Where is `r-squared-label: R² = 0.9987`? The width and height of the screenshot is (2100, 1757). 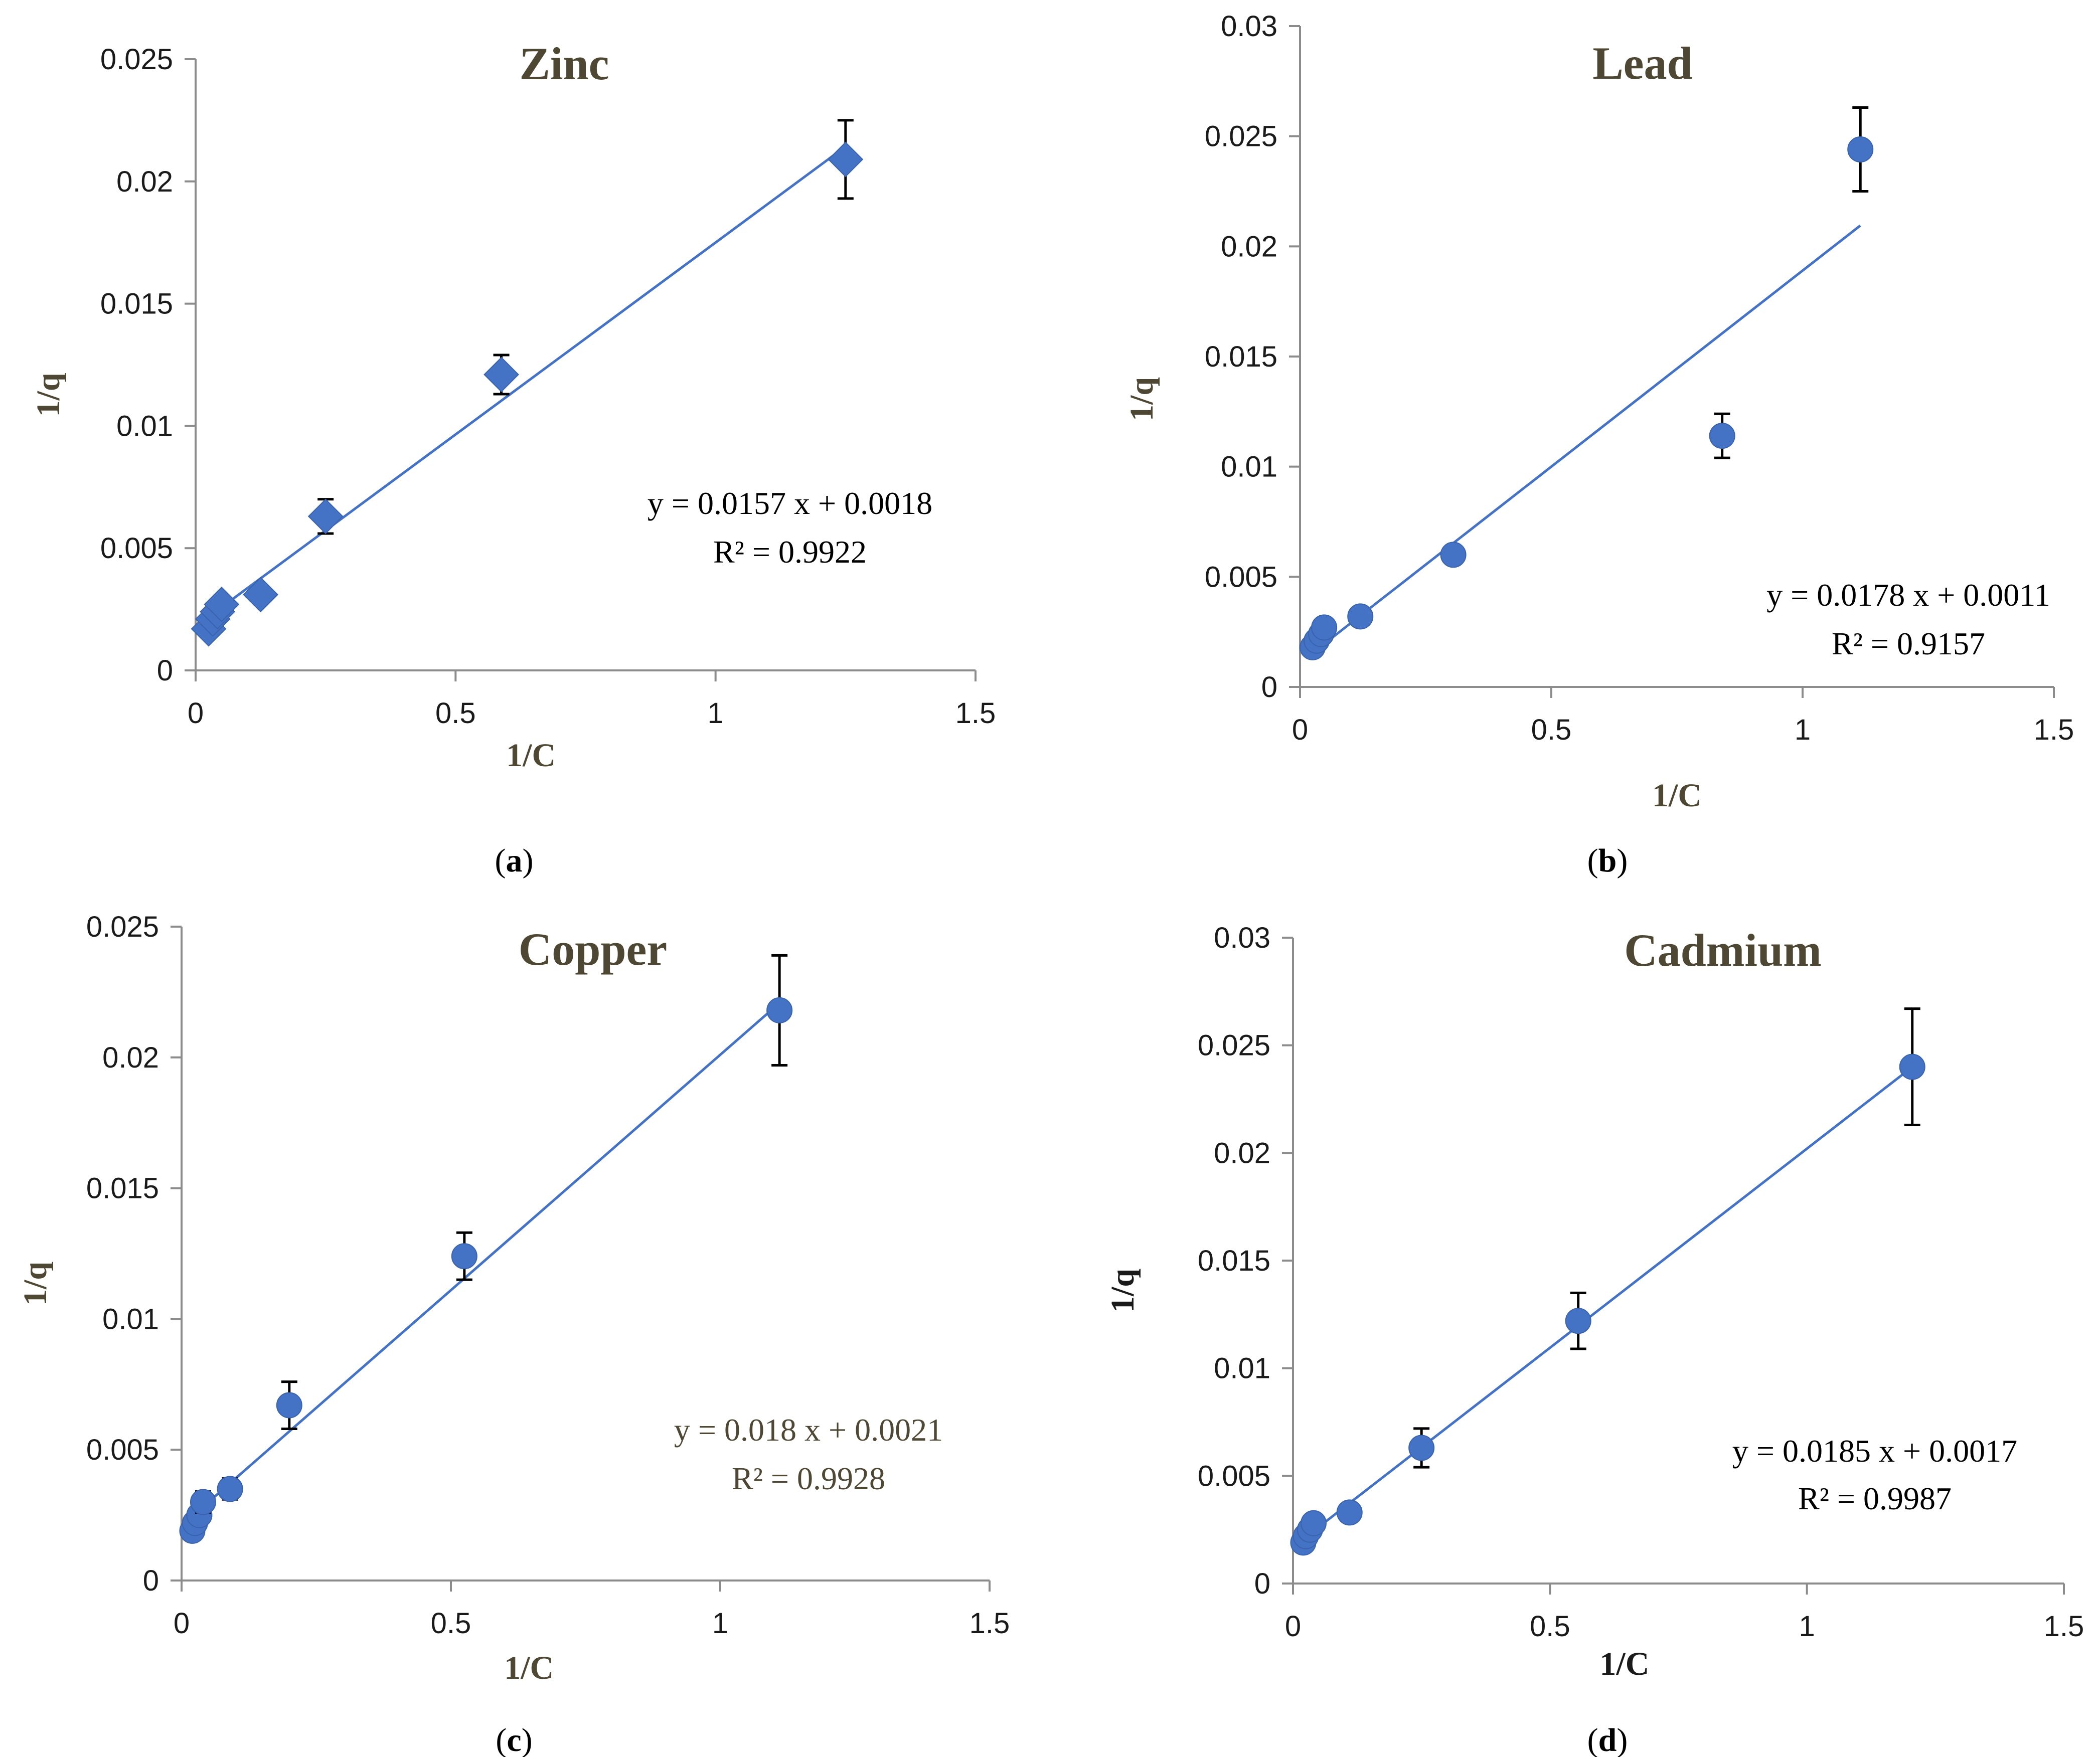
r-squared-label: R² = 0.9987 is located at coordinates (1875, 1498).